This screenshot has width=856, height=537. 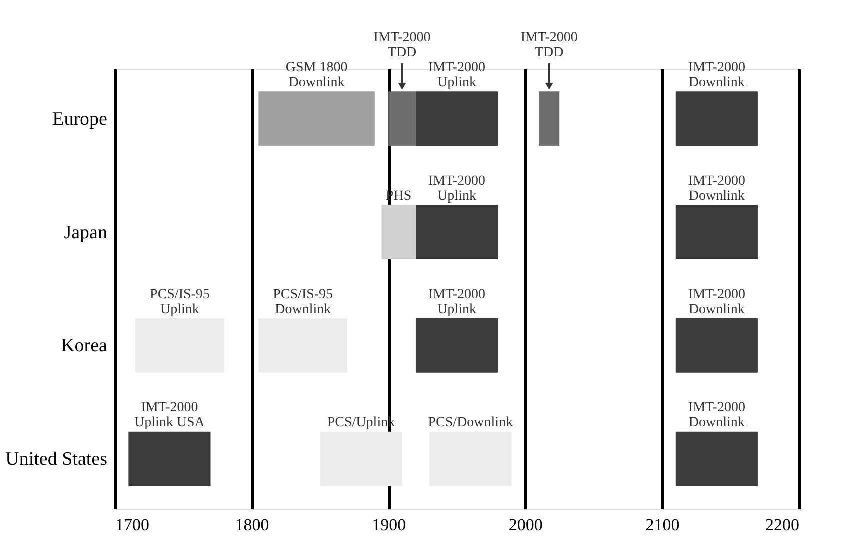 I want to click on x-tick-label: 1900, so click(x=389, y=525).